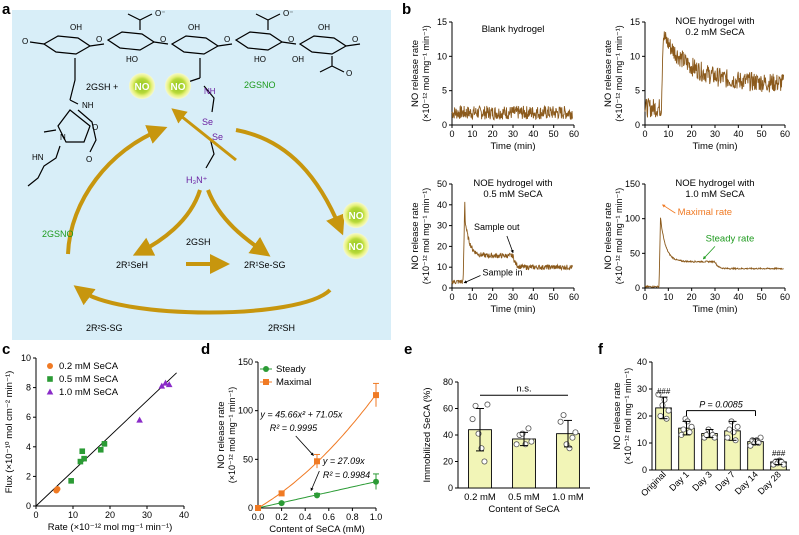 This screenshot has width=799, height=535. I want to click on y-tick-label: 4, so click(28, 447).